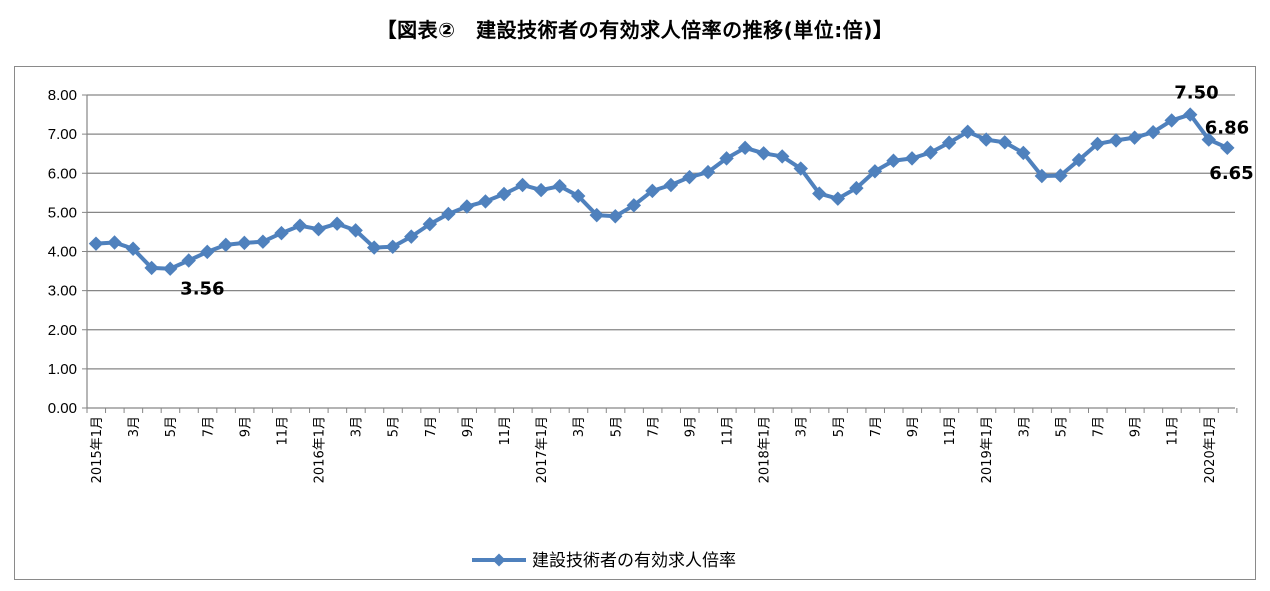 The height and width of the screenshot is (591, 1270). Describe the element at coordinates (1227, 128) in the screenshot. I see `data-label: 6.86` at that location.